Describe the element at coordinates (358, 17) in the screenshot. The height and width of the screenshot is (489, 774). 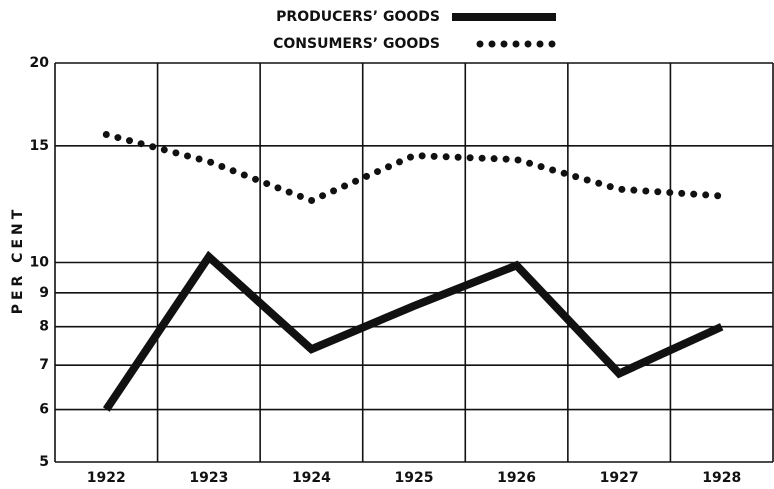
I see `legend-label: PRODUCERS’ GOODS` at that location.